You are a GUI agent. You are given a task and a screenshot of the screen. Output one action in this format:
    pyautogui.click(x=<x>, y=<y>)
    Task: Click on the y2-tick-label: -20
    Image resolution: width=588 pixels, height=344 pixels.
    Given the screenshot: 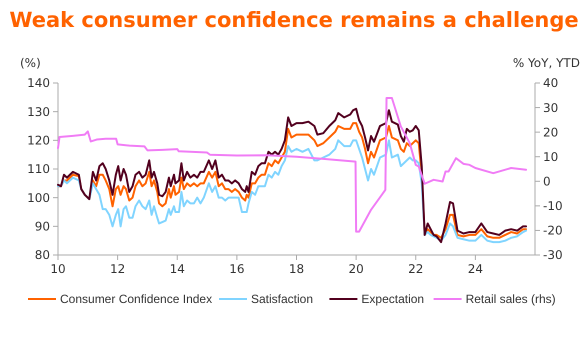 What is the action you would take?
    pyautogui.click(x=553, y=231)
    